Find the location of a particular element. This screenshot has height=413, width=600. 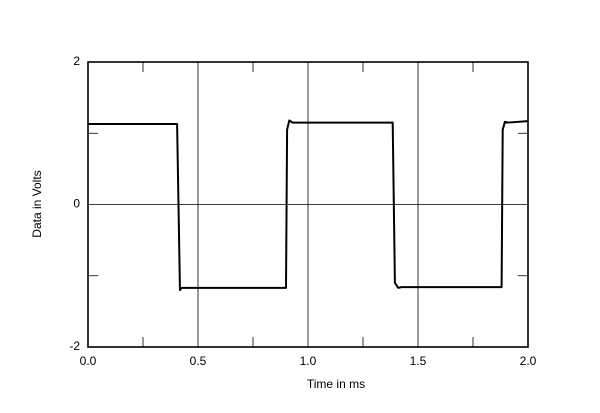

y-tick-label: 0 is located at coordinates (76, 204).